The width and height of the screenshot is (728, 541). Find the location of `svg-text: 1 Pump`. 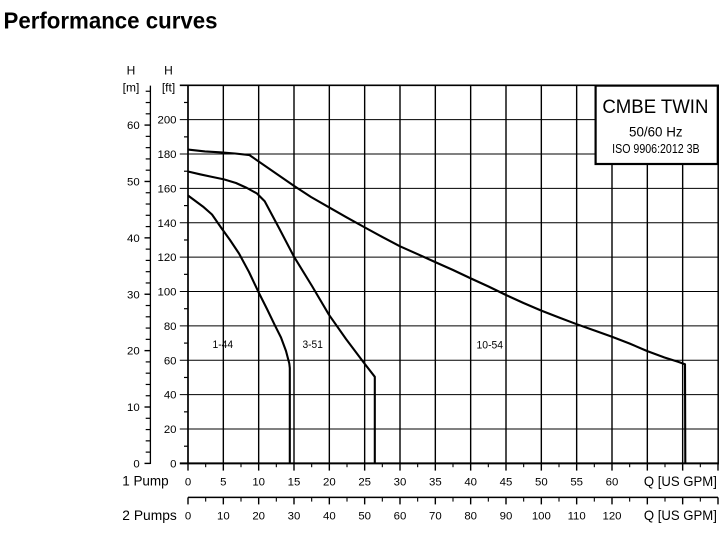

svg-text: 1 Pump is located at coordinates (145, 480).